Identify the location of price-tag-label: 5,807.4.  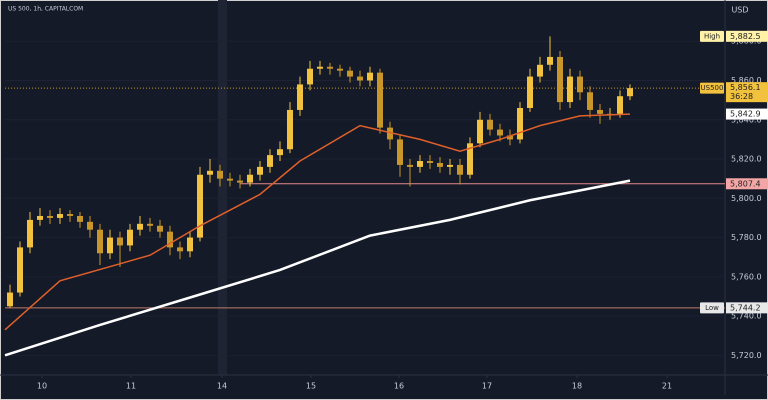
(745, 183).